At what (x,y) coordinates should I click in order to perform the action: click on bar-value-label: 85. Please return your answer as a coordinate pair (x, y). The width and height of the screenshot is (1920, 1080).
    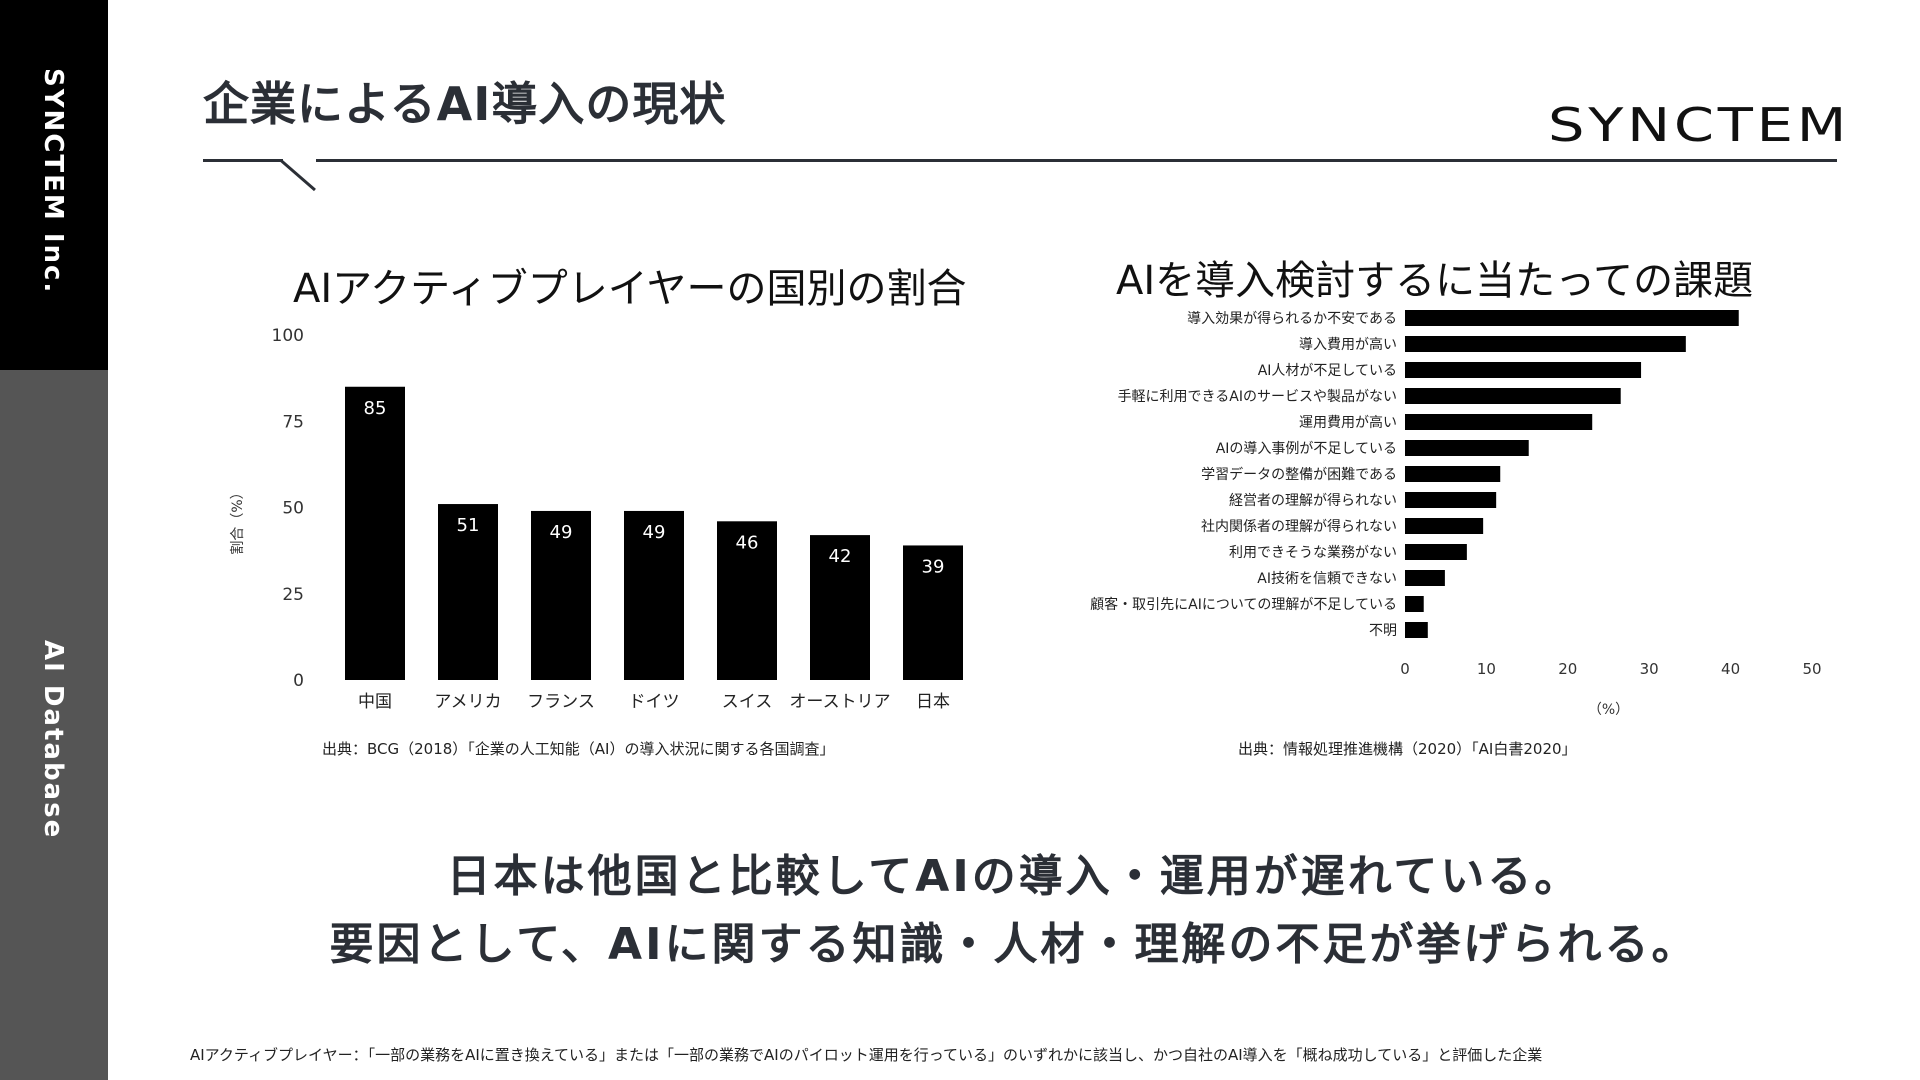
    Looking at the image, I should click on (375, 408).